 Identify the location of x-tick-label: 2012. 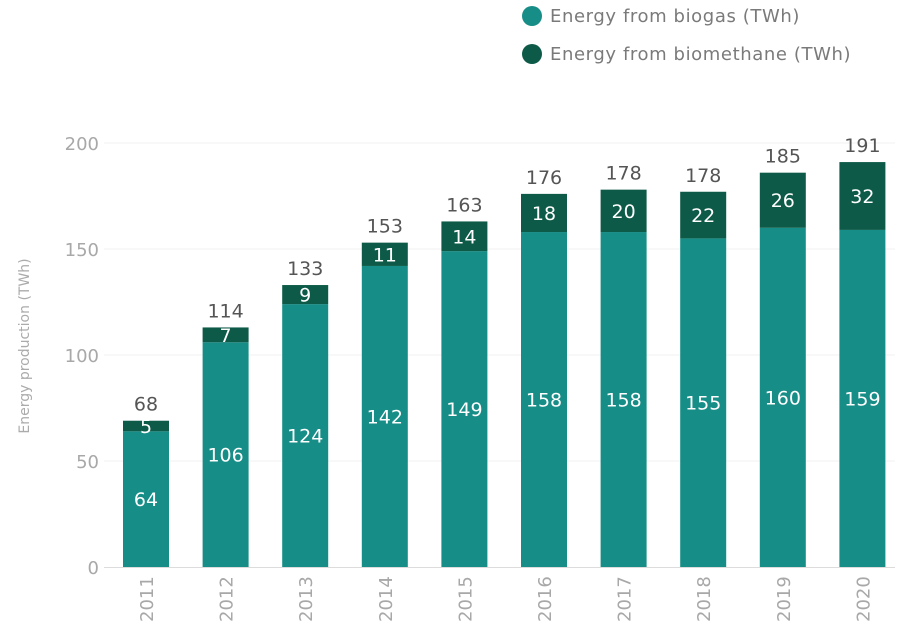
(227, 599).